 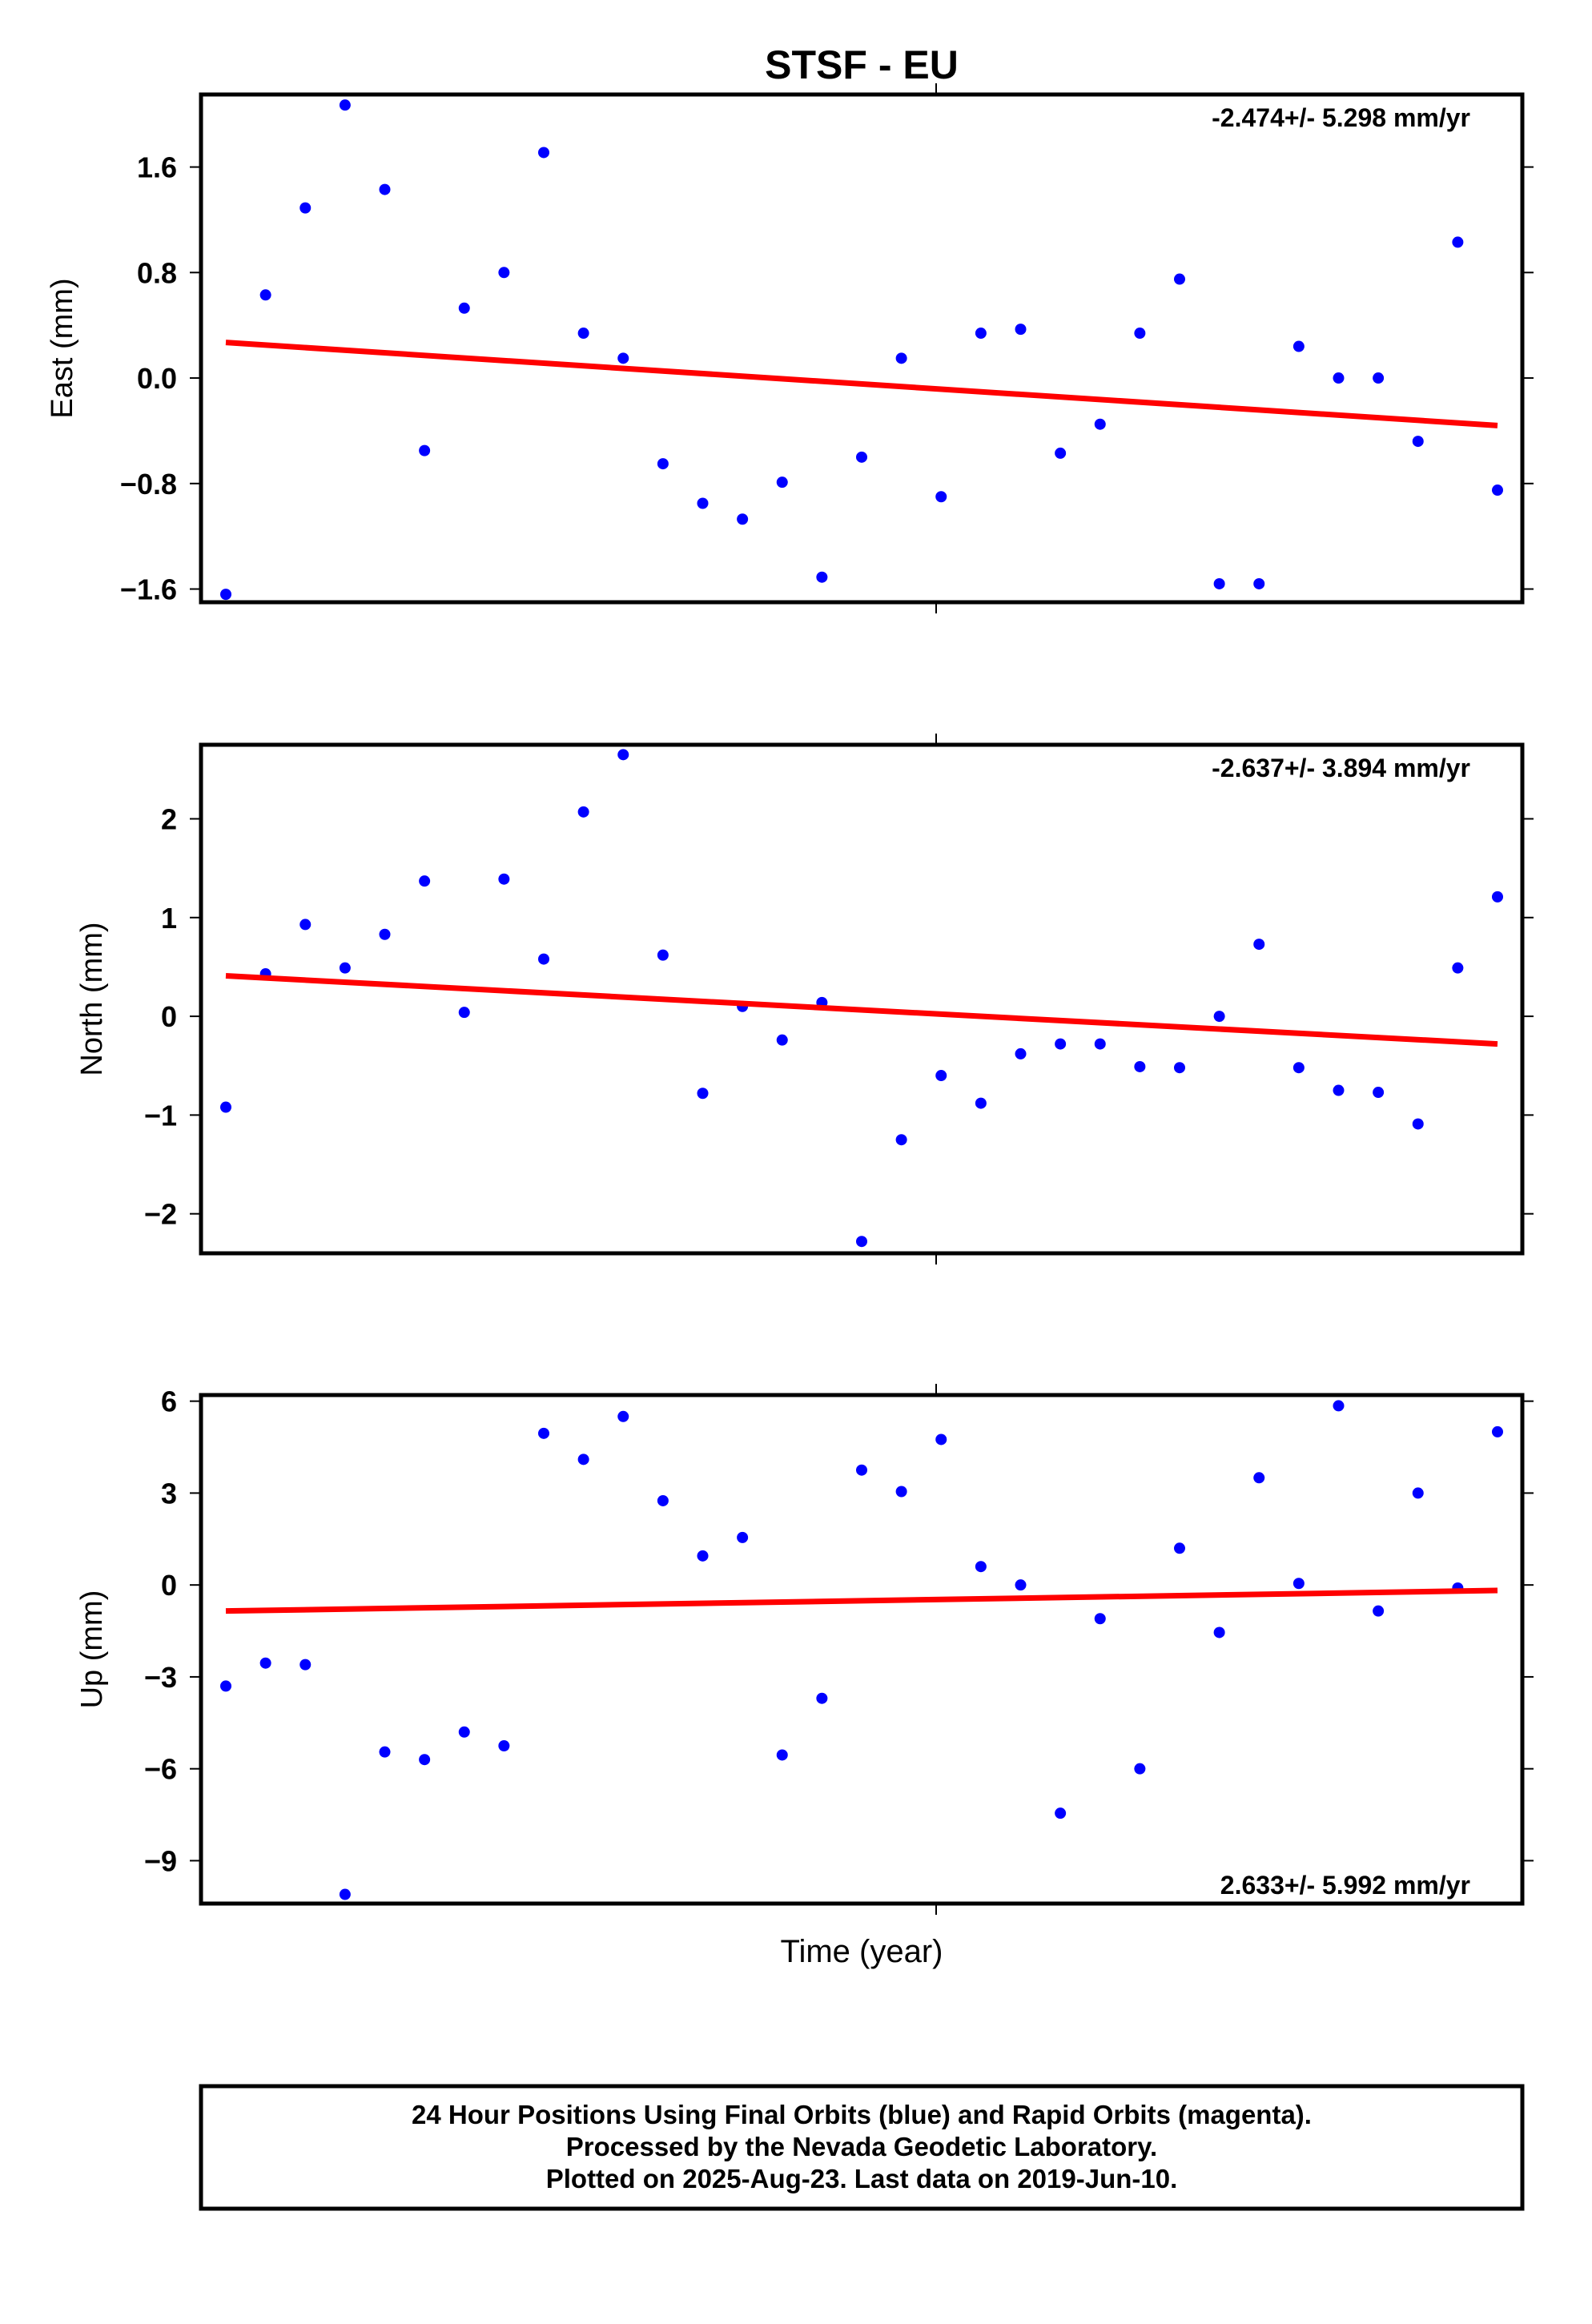 I want to click on y-tick-label: 1.6, so click(x=157, y=167).